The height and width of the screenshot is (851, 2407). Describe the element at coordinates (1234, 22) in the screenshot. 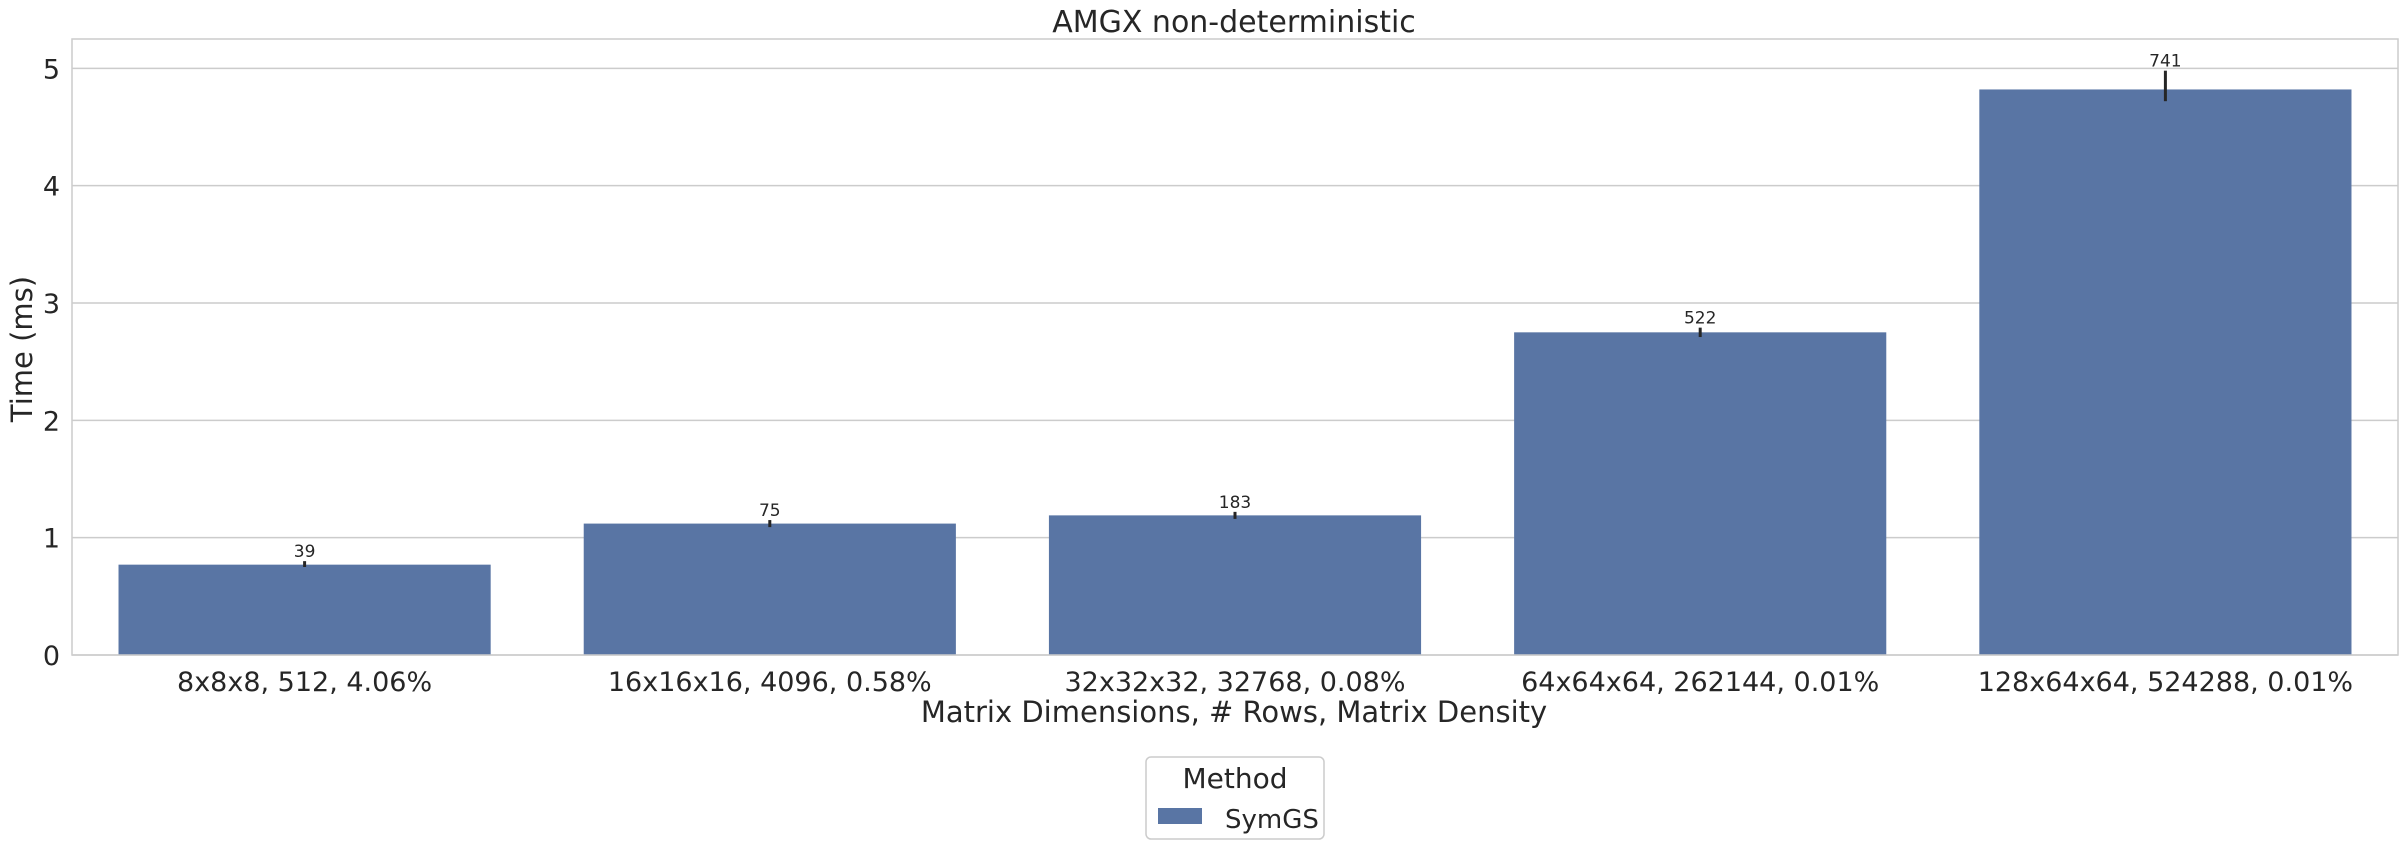

I see `chart-title: AMGX non-deterministic` at that location.